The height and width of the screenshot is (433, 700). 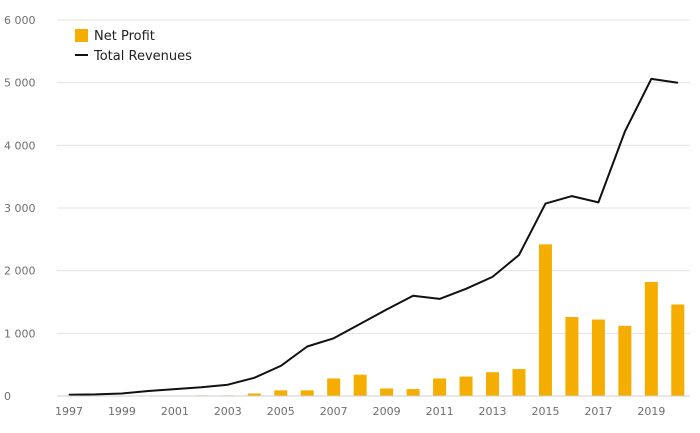 What do you see at coordinates (20, 145) in the screenshot?
I see `y-tick-label: 4 000` at bounding box center [20, 145].